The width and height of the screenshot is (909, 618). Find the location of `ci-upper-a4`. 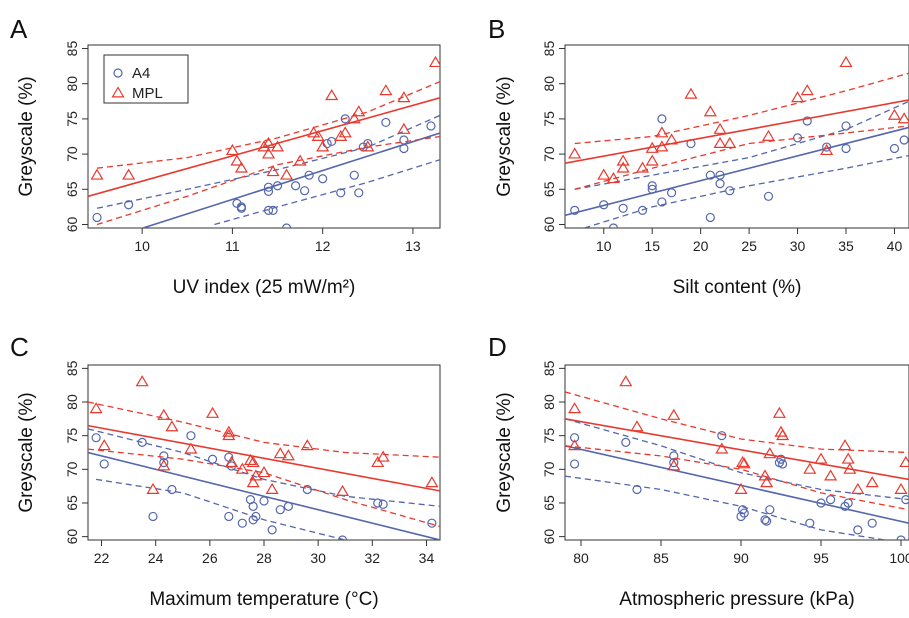

ci-upper-a4 is located at coordinates (268, 161).